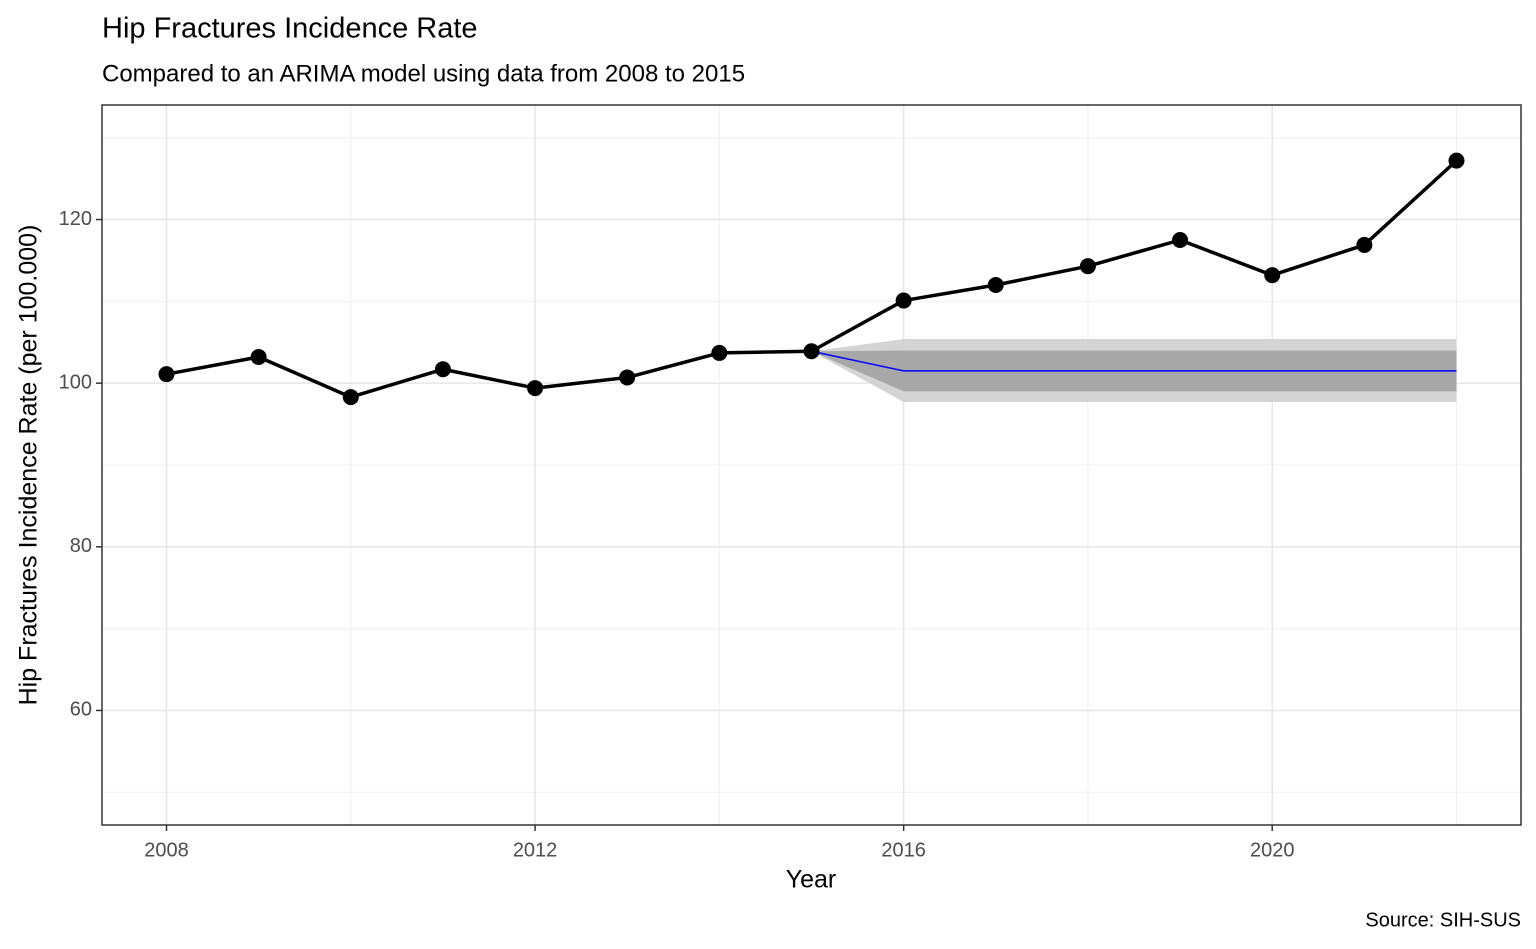 This screenshot has width=1536, height=949. What do you see at coordinates (1134, 361) in the screenshot?
I see `forecast-line` at bounding box center [1134, 361].